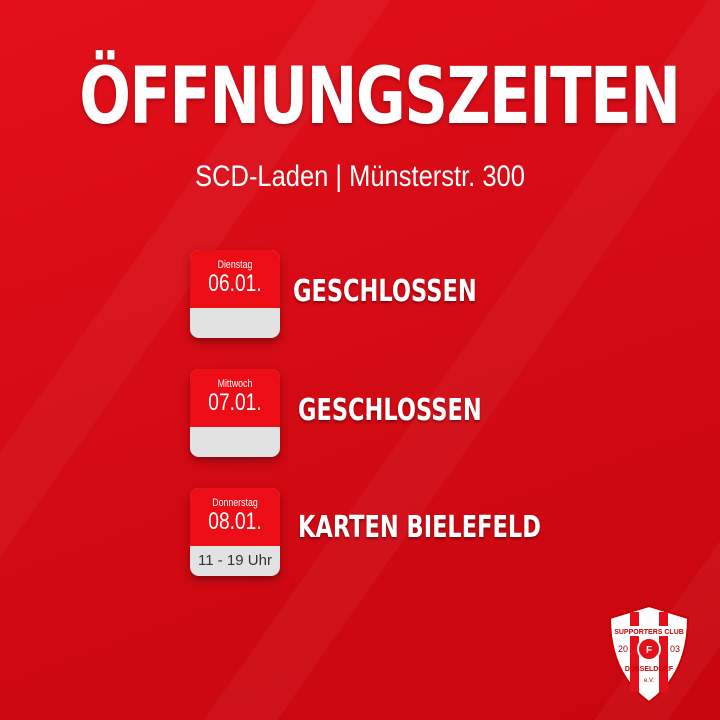 Image resolution: width=720 pixels, height=720 pixels. I want to click on card-hours: 11 - 19 Uhr, so click(235, 560).